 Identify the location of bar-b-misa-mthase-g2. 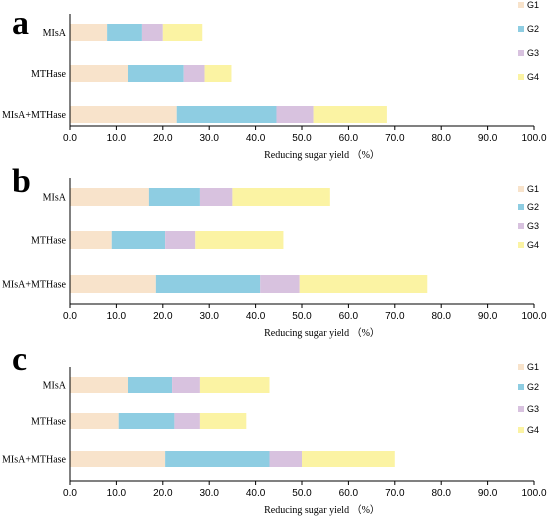
(208, 284).